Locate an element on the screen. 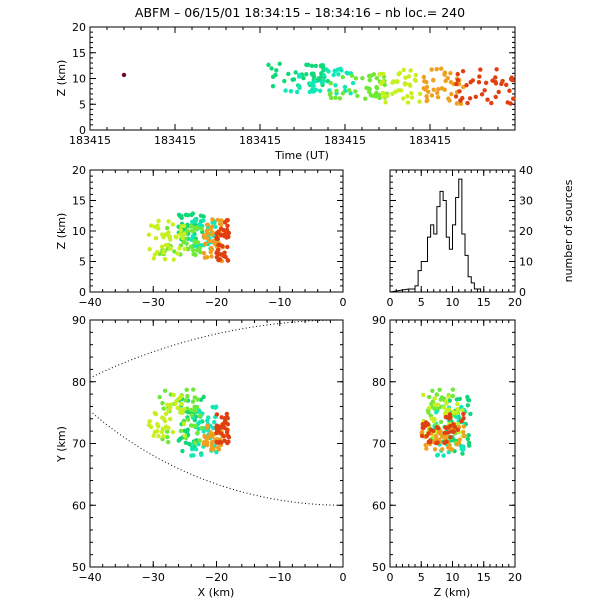  z-y-ytick-label: 60 is located at coordinates (379, 505).